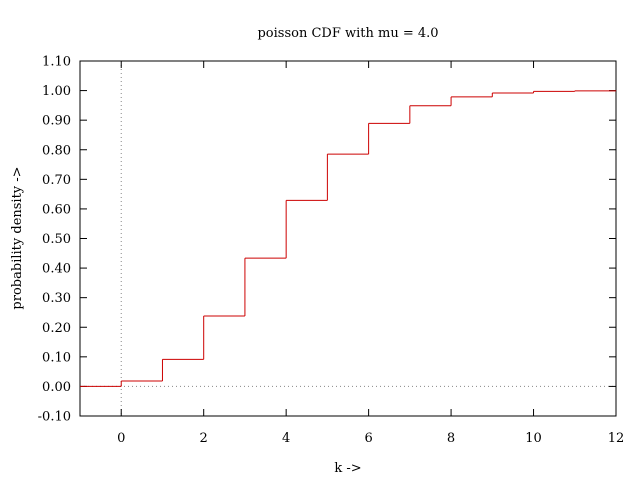  I want to click on x-tick-label: 4, so click(286, 438).